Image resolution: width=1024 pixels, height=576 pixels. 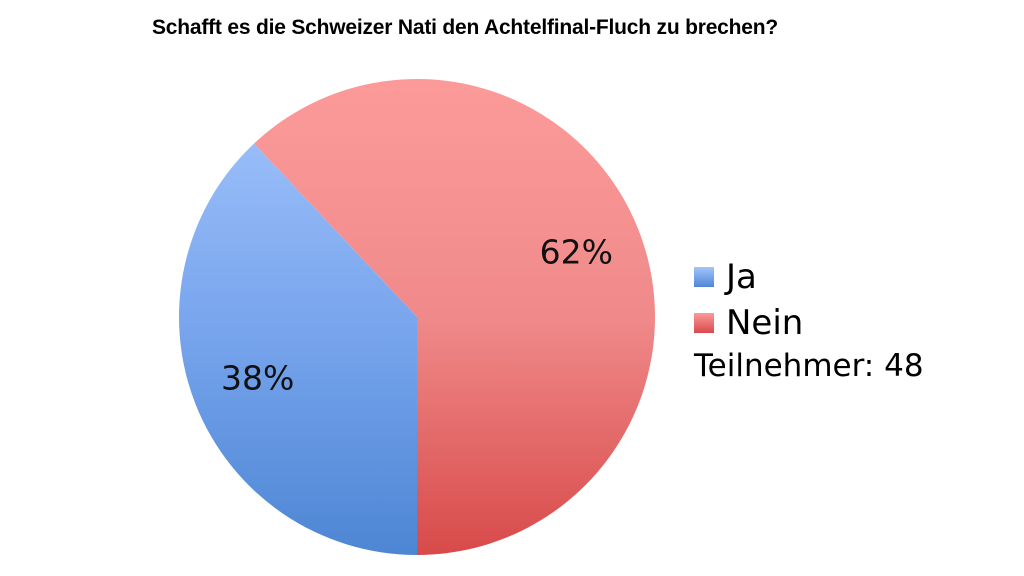 I want to click on legend-label-nein: Nein, so click(x=765, y=323).